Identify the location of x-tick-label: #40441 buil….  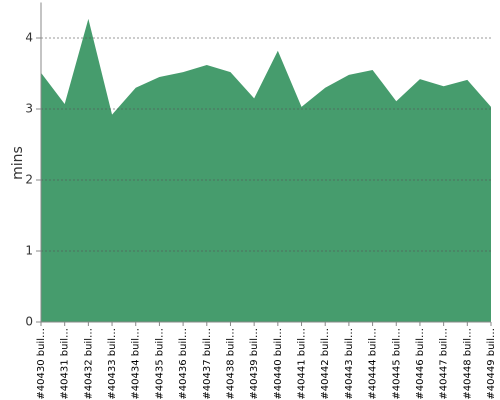
(302, 364).